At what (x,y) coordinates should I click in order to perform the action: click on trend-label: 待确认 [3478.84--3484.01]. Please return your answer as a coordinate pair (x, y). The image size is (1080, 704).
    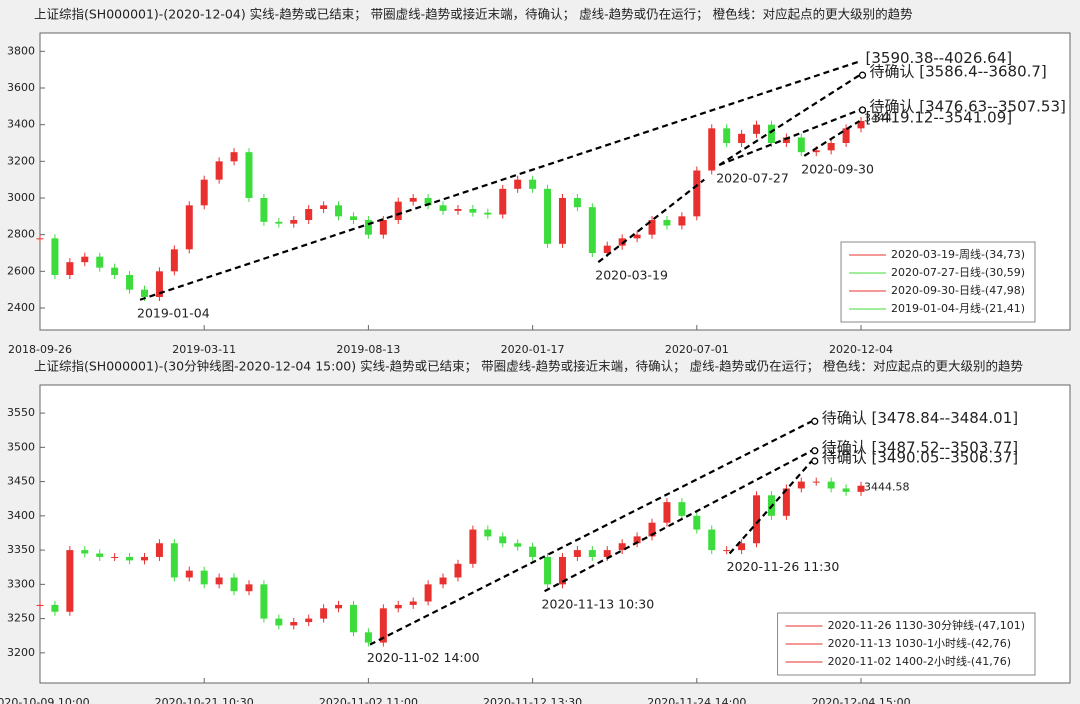
    Looking at the image, I should click on (920, 418).